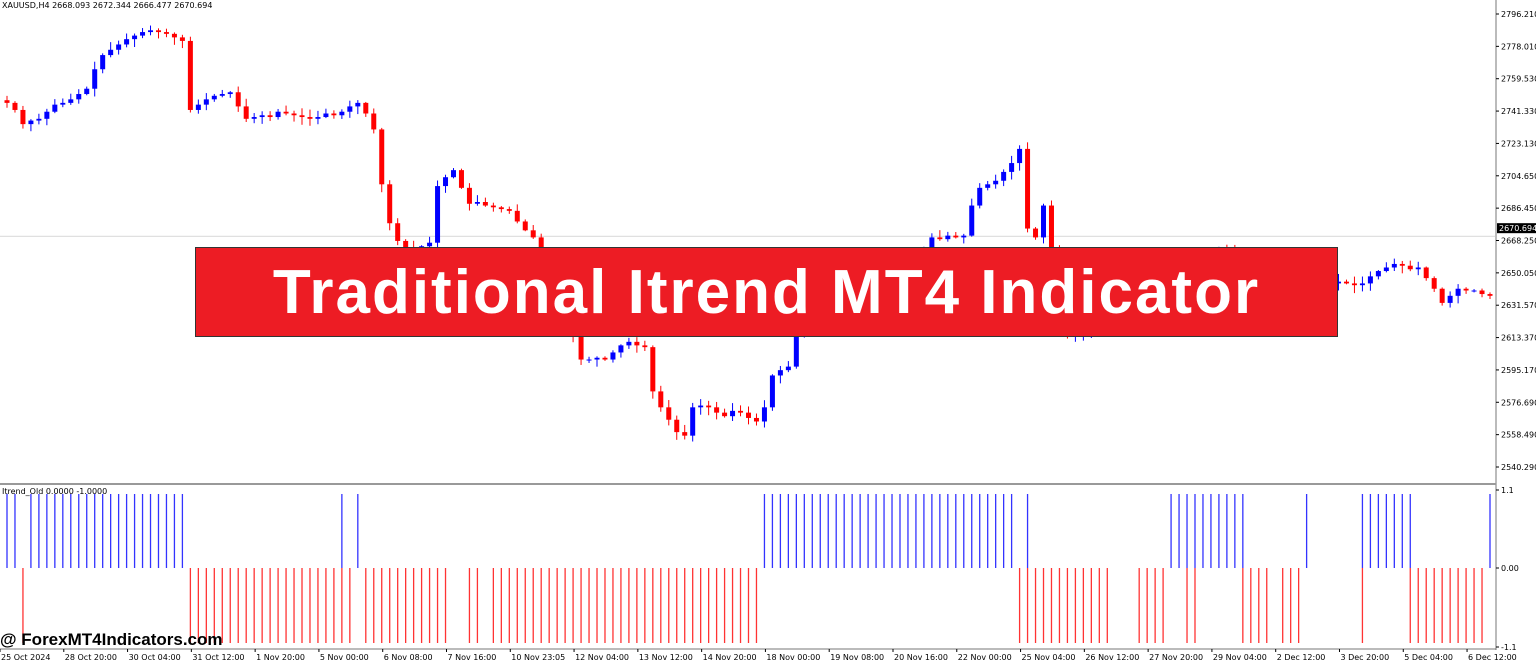 Image resolution: width=1536 pixels, height=663 pixels. I want to click on time-tick-label: 2 Dec 12:00, so click(1301, 657).